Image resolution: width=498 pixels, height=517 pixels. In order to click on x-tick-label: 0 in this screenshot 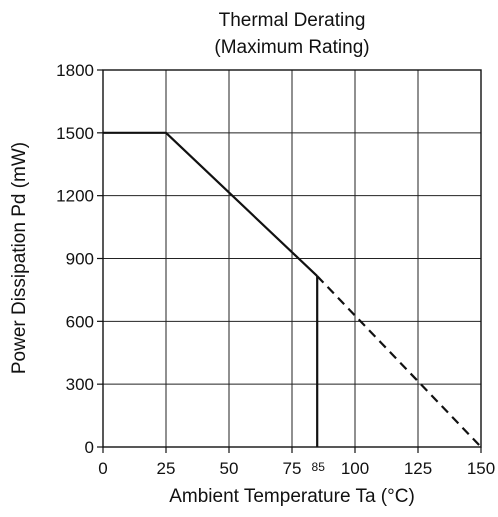, I will do `click(102, 468)`.